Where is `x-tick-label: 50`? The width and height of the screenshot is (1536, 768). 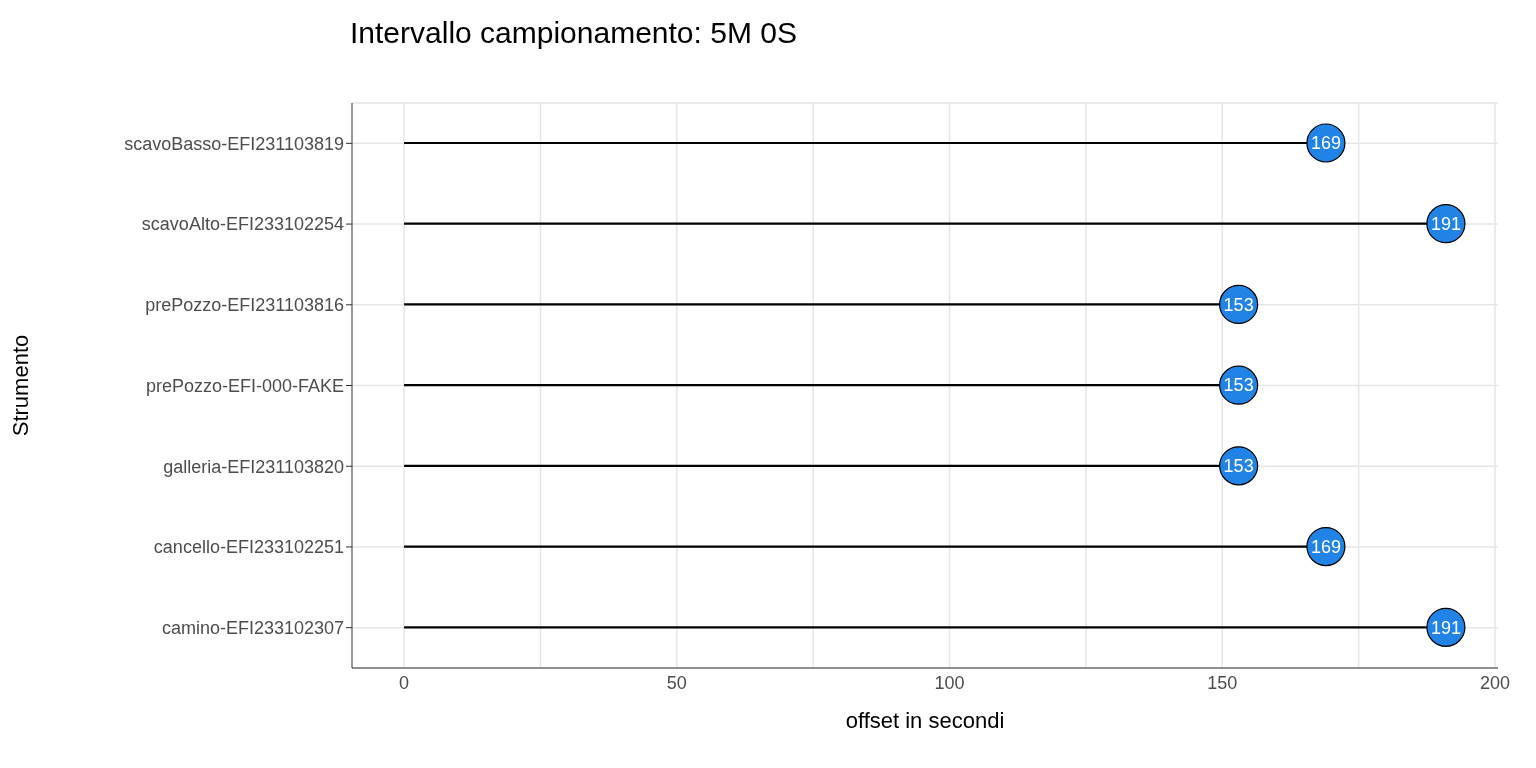 x-tick-label: 50 is located at coordinates (676, 682).